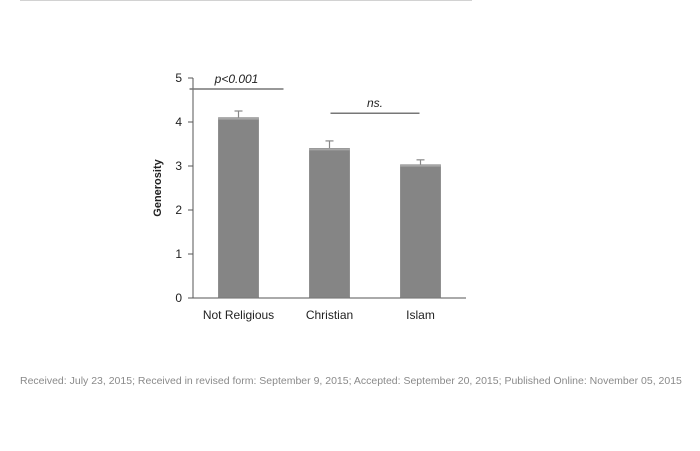  Describe the element at coordinates (329, 137) in the screenshot. I see `error-bars` at that location.